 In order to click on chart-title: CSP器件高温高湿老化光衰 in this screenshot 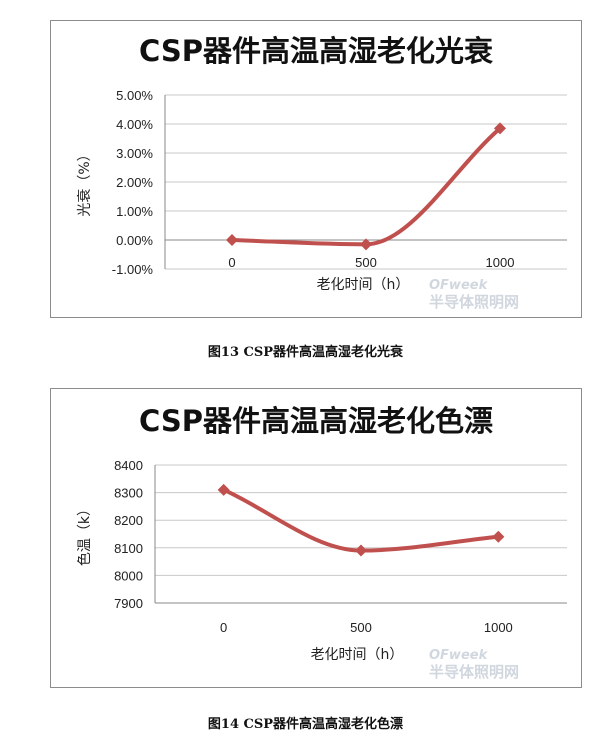, I will do `click(316, 51)`.